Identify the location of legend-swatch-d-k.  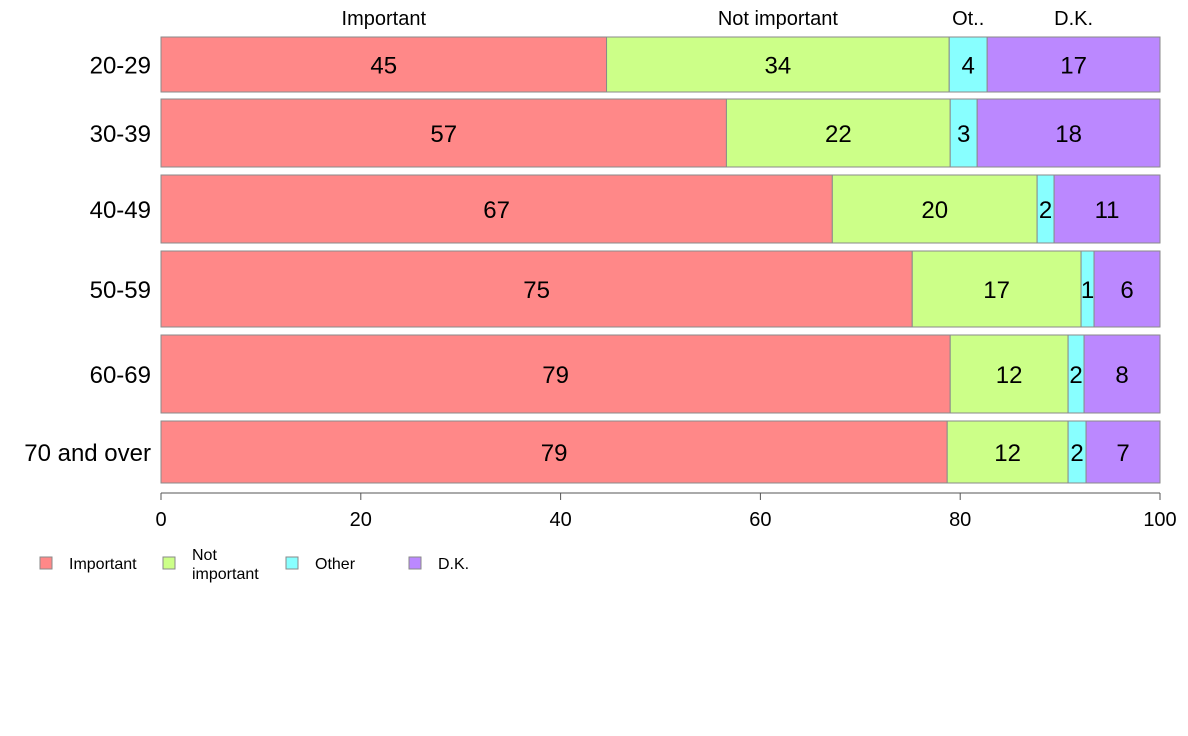
(415, 563).